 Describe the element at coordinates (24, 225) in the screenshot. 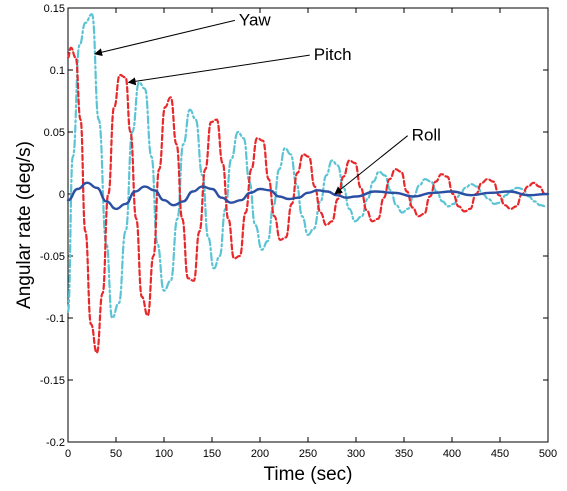

I see `y-axis-label: Angular rate (deg/s)` at that location.